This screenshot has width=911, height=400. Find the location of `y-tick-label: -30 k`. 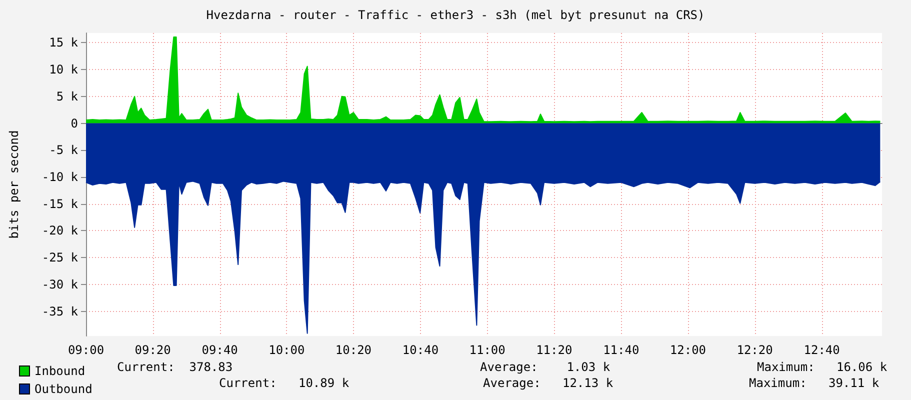

y-tick-label: -30 k is located at coordinates (60, 284).